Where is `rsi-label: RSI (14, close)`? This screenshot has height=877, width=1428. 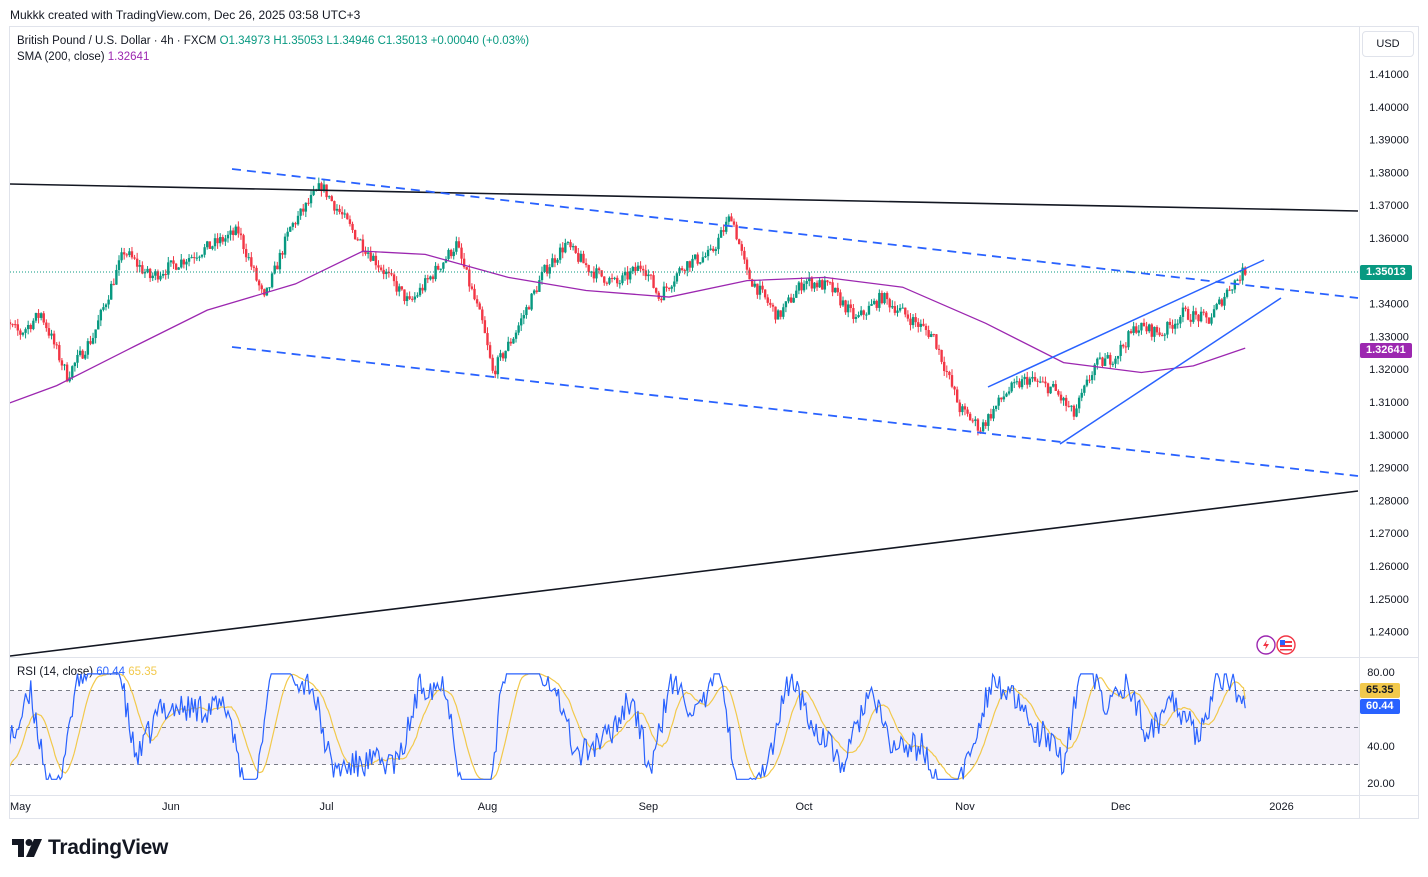 rsi-label: RSI (14, close) is located at coordinates (55, 672).